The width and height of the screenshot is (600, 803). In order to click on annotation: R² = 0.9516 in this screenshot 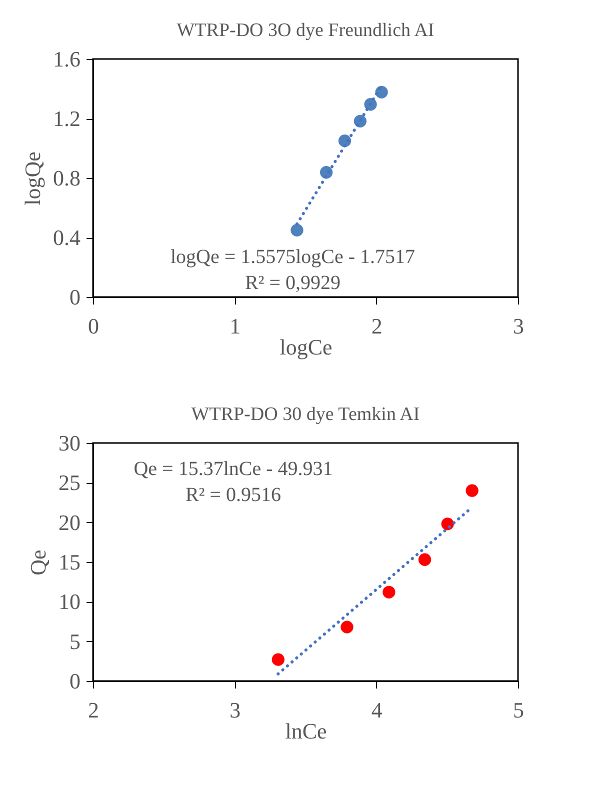, I will do `click(233, 495)`.